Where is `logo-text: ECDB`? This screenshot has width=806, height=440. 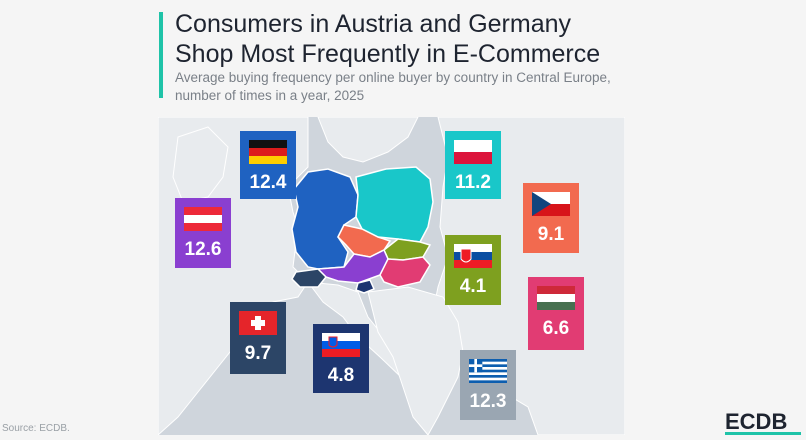 logo-text: ECDB is located at coordinates (756, 421).